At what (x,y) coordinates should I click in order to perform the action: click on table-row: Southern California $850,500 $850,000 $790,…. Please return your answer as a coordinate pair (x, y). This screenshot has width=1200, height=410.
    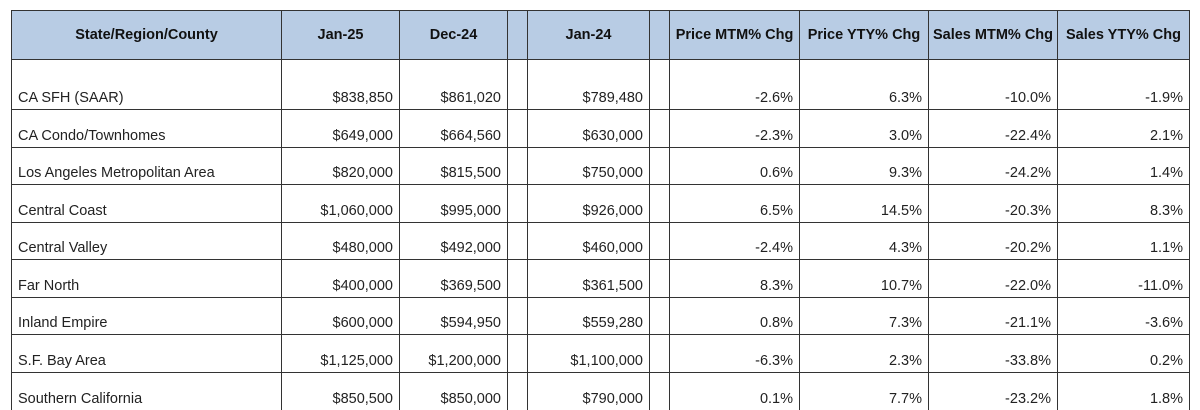
    Looking at the image, I should click on (600, 390).